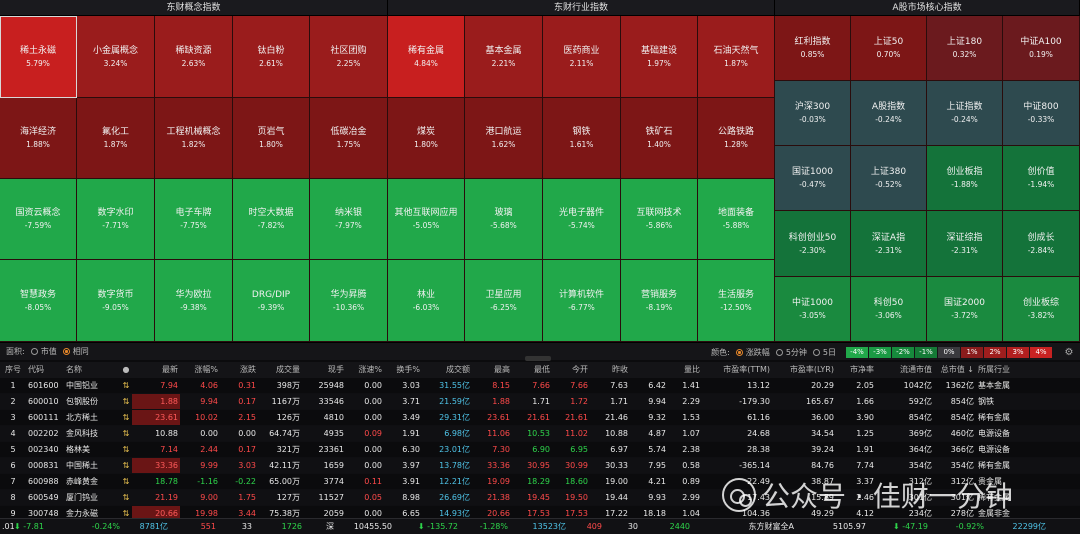  Describe the element at coordinates (1041, 244) in the screenshot. I see `heatmap-tile: 创成长 -2.84%` at that location.